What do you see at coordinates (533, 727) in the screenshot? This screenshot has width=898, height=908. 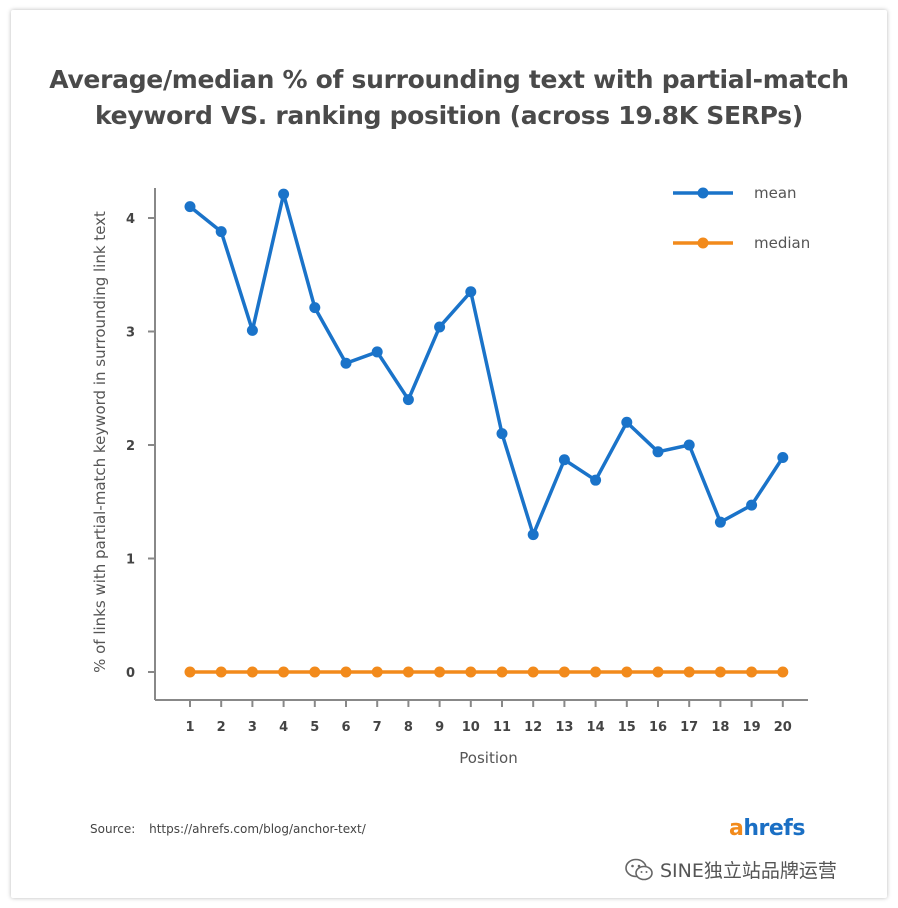 I see `x-tick-label: 12` at bounding box center [533, 727].